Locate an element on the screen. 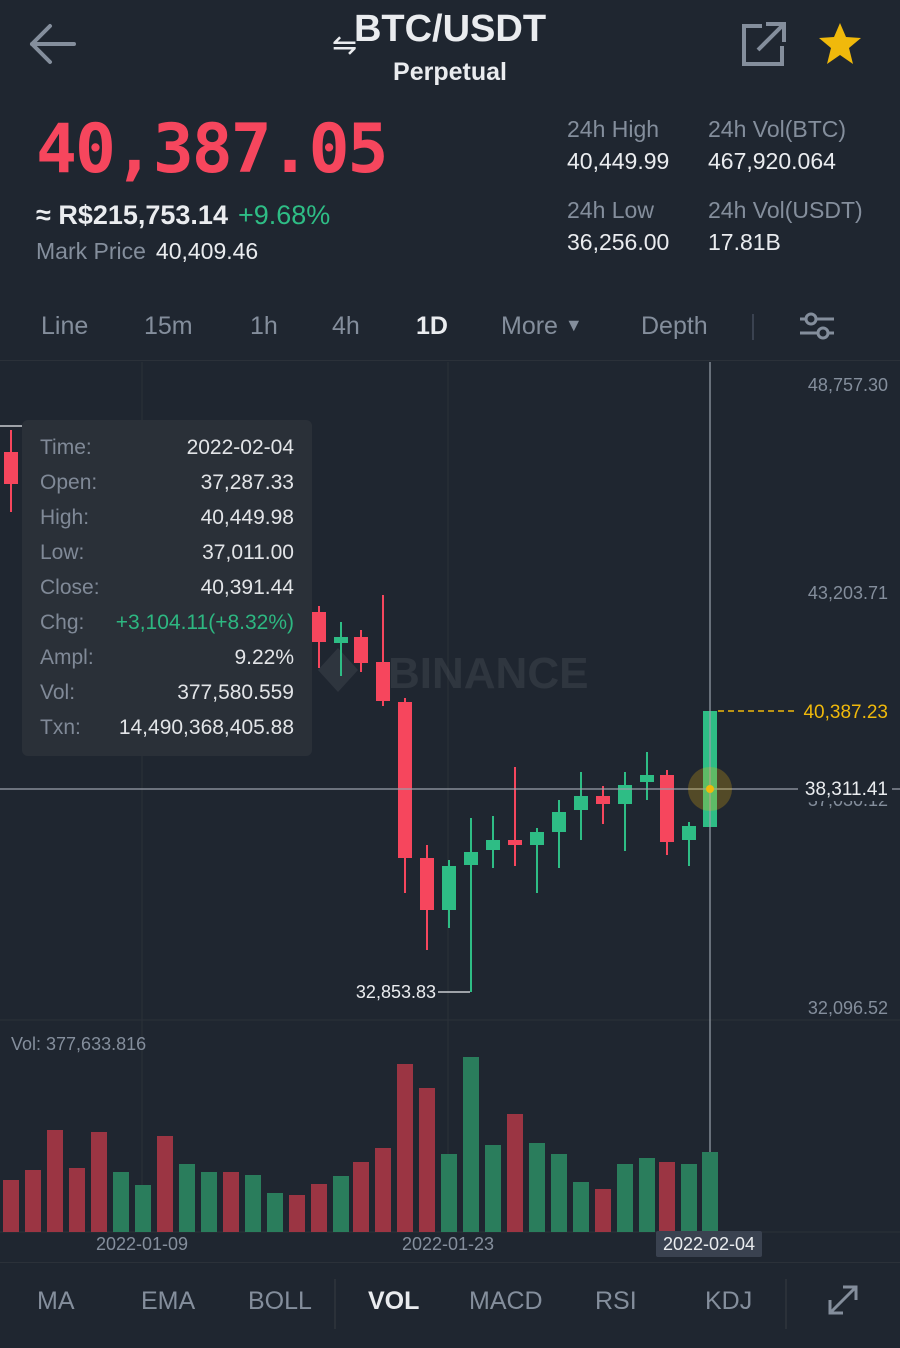 The height and width of the screenshot is (1348, 900). vol-btc-value: 467,920.064 is located at coordinates (772, 161).